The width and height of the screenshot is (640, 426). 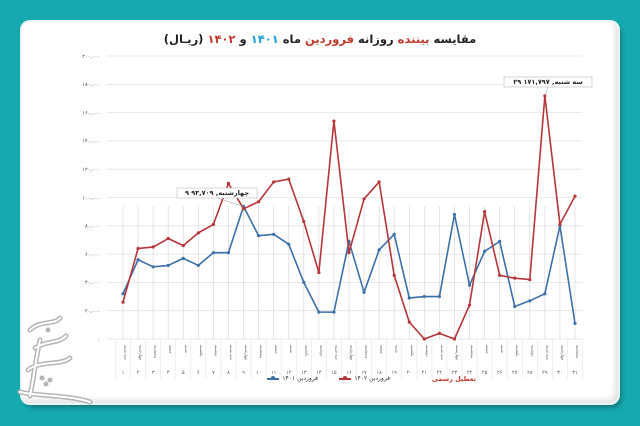 What do you see at coordinates (289, 373) in the screenshot?
I see `x-day-label: ۱۲` at bounding box center [289, 373].